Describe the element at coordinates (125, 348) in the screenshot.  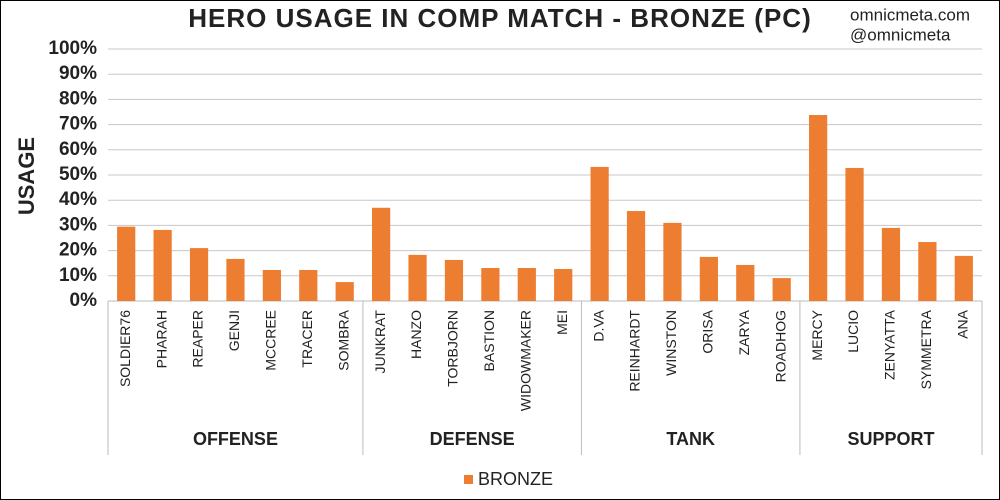
I see `x-tick-label: SOLDIER76` at that location.